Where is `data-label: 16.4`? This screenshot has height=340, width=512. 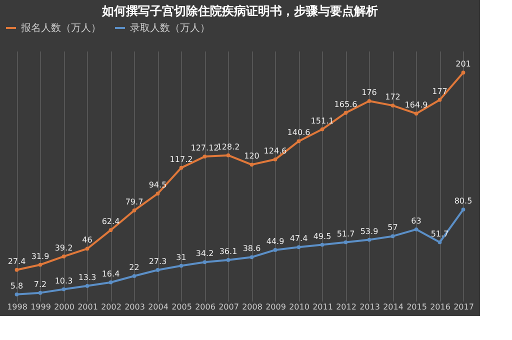
data-label: 16.4 is located at coordinates (111, 273).